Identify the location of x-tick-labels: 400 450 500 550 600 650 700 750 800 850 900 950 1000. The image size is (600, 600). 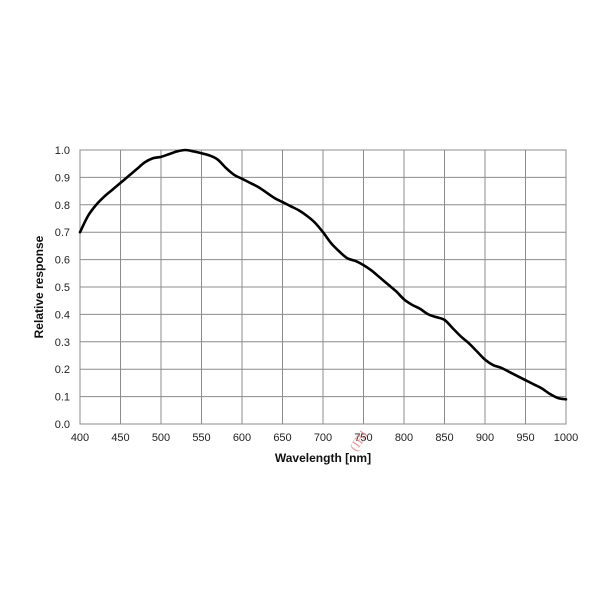
(324, 438).